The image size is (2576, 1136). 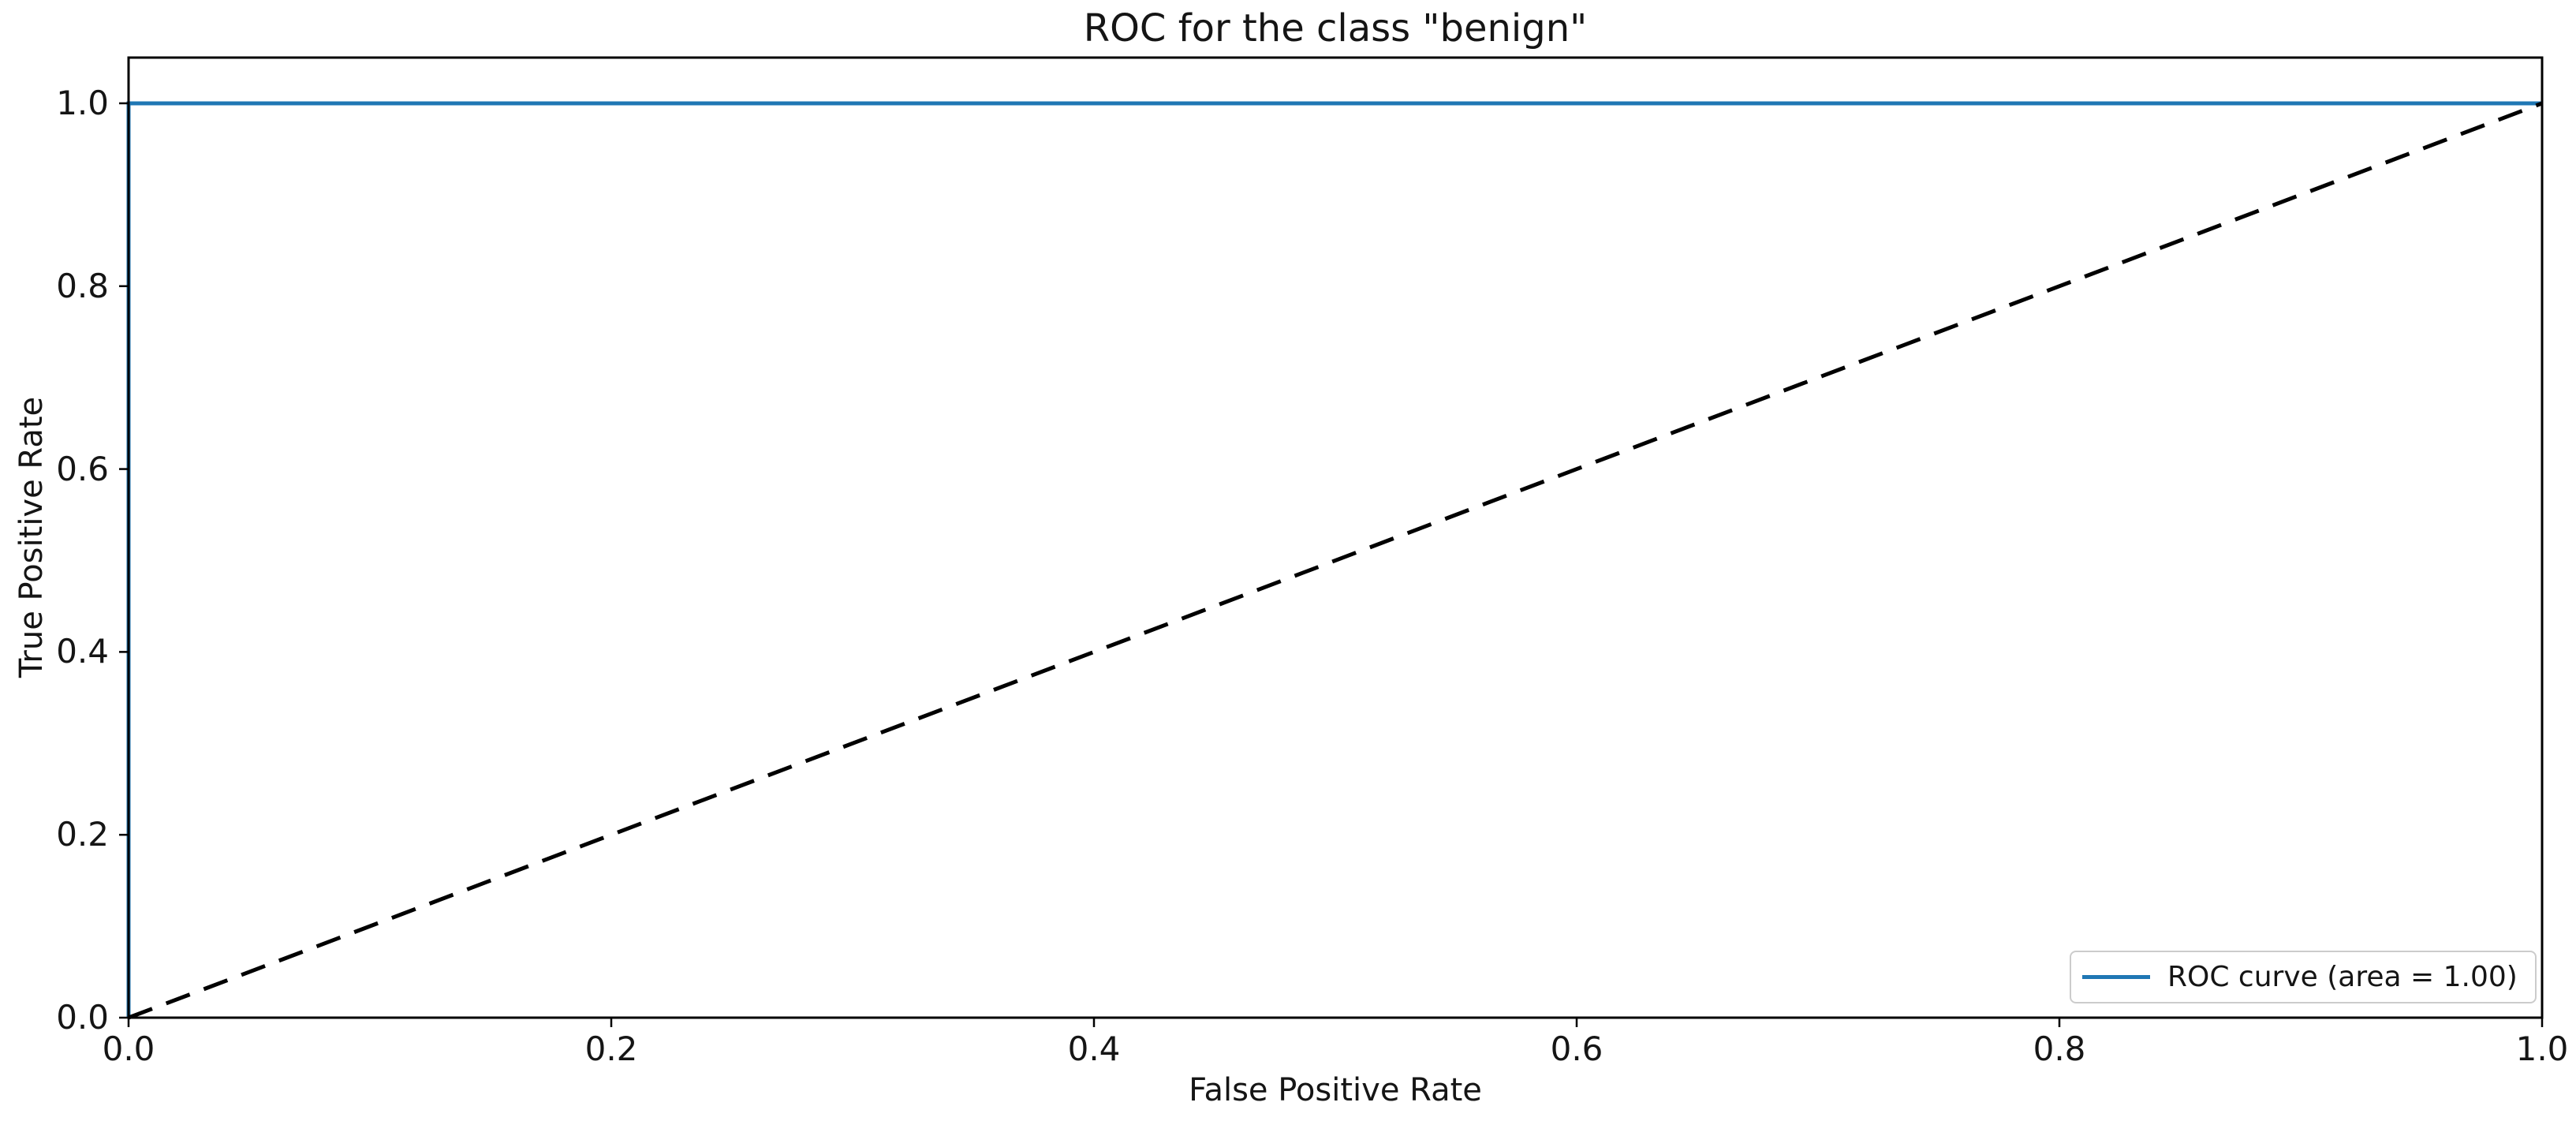 What do you see at coordinates (82, 1017) in the screenshot?
I see `y-tick-label-0: 0.0` at bounding box center [82, 1017].